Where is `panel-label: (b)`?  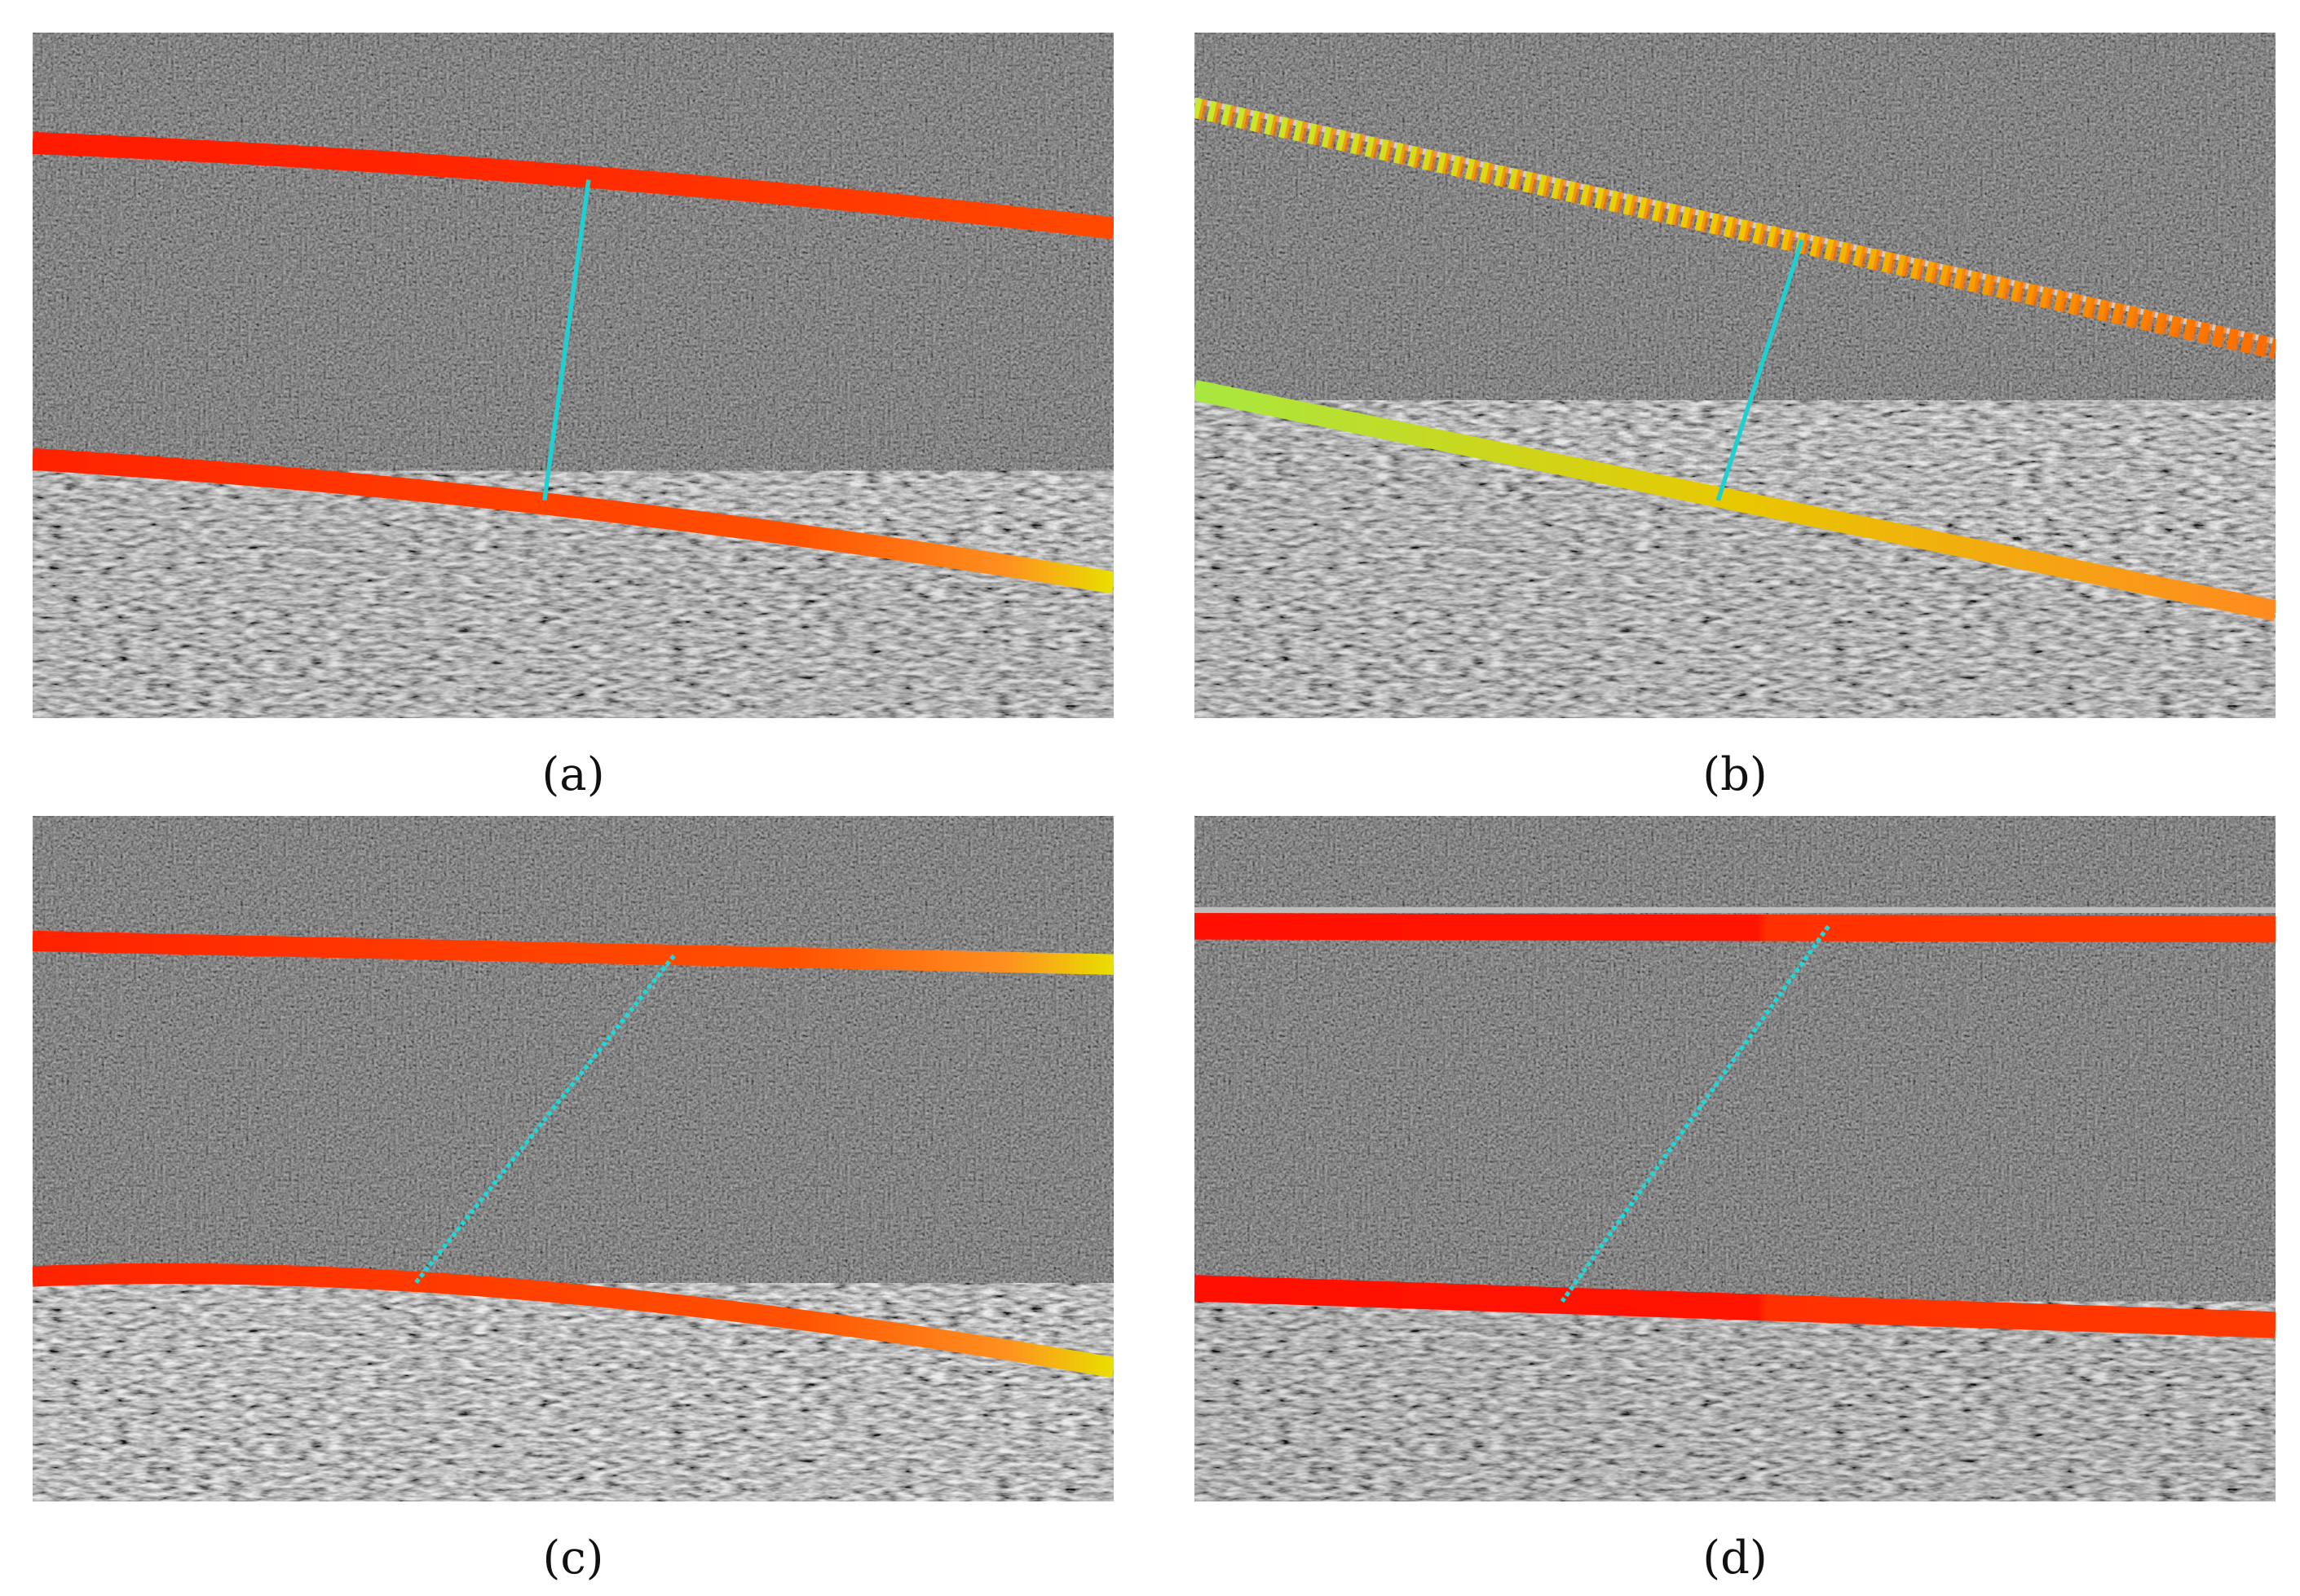
panel-label: (b) is located at coordinates (1735, 774).